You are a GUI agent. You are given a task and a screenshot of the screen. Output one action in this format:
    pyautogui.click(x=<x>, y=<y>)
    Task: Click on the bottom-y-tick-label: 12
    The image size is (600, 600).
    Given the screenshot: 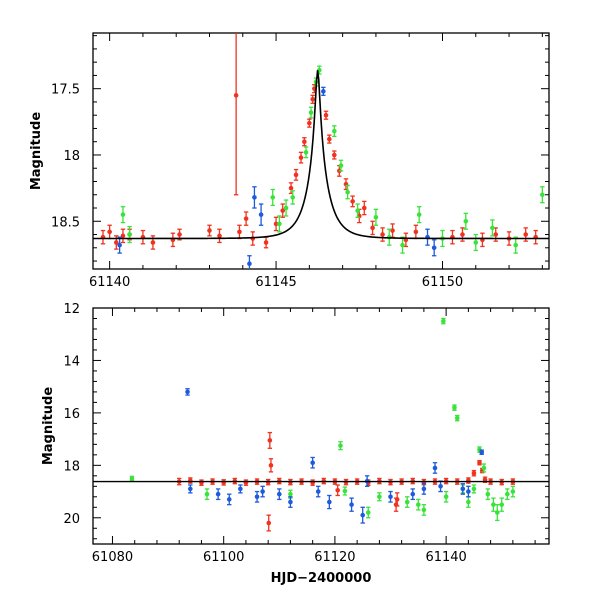 What is the action you would take?
    pyautogui.click(x=71, y=309)
    